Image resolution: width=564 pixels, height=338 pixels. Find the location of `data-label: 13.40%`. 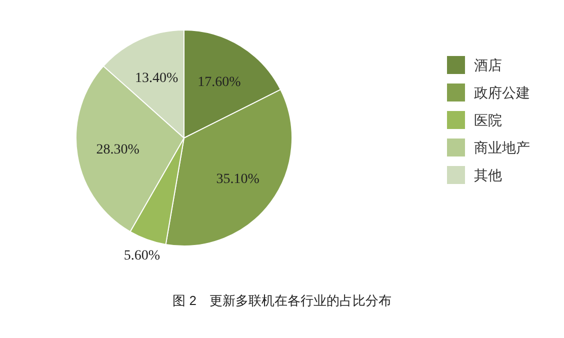

data-label: 13.40% is located at coordinates (157, 78).